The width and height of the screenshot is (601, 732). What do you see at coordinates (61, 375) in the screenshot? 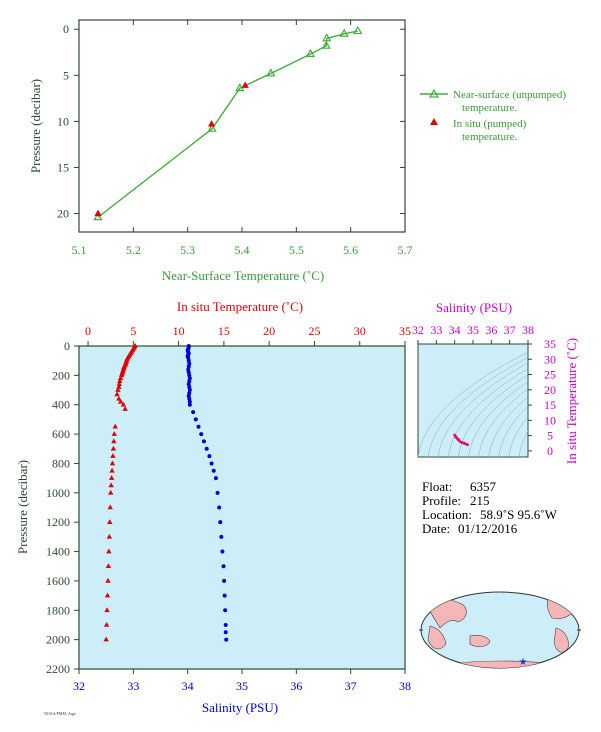
I see `pressure-tick-label: 200` at bounding box center [61, 375].